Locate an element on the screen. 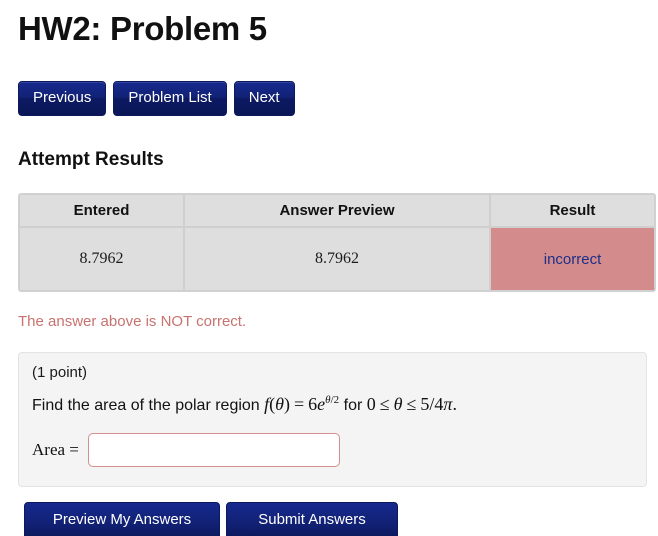 Image resolution: width=658 pixels, height=536 pixels. domain-variable: θ is located at coordinates (398, 404).